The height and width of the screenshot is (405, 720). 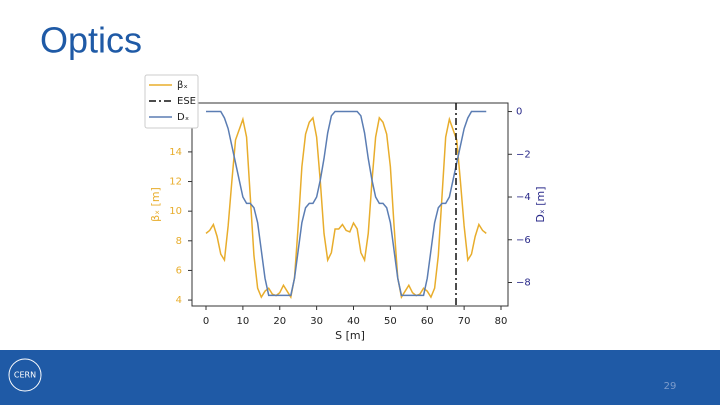 I want to click on x-tick-label: 10, so click(x=243, y=321).